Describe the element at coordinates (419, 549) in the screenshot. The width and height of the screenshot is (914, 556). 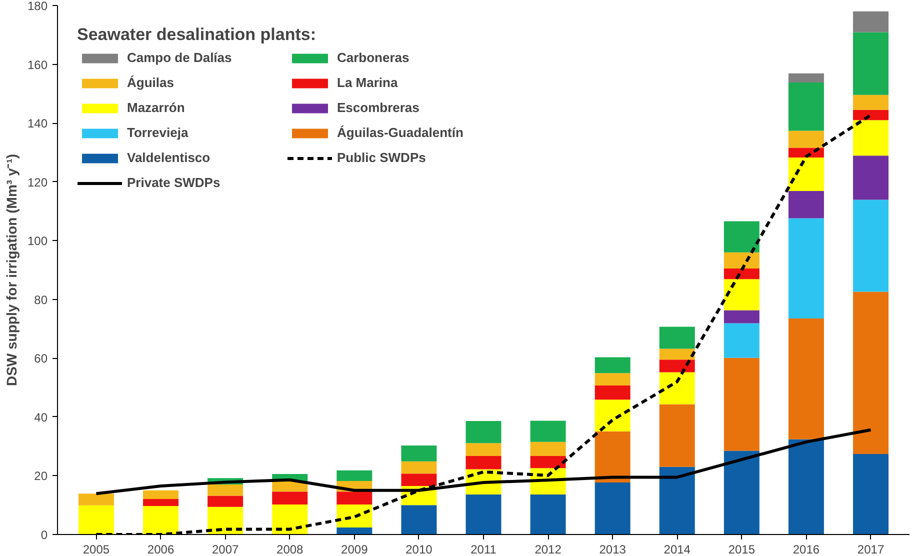
I see `x-tick-label: 2010` at that location.